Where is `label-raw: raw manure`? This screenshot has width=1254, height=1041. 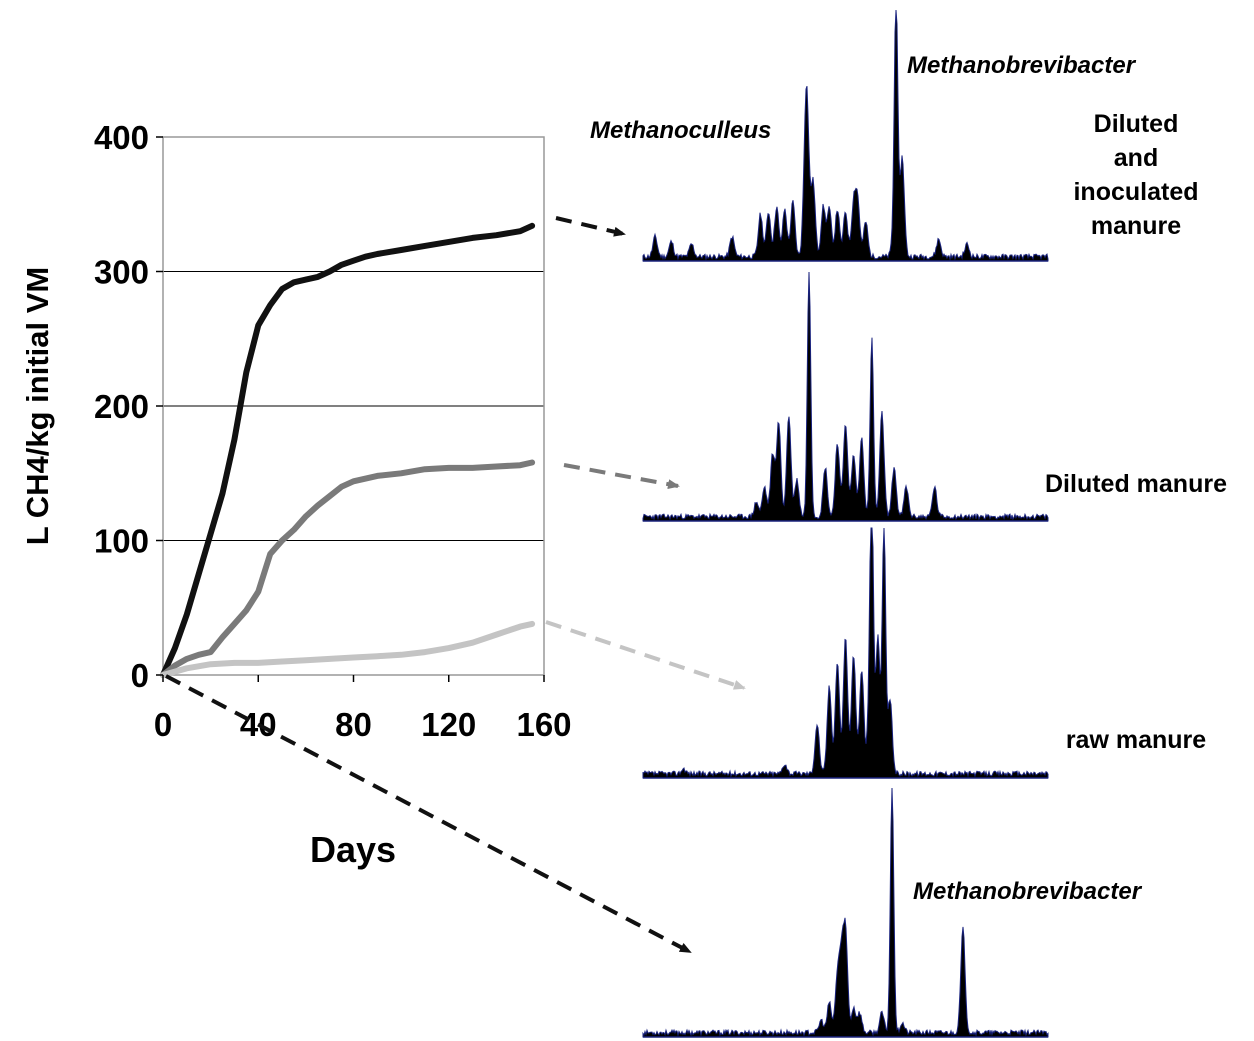 label-raw: raw manure is located at coordinates (1136, 740).